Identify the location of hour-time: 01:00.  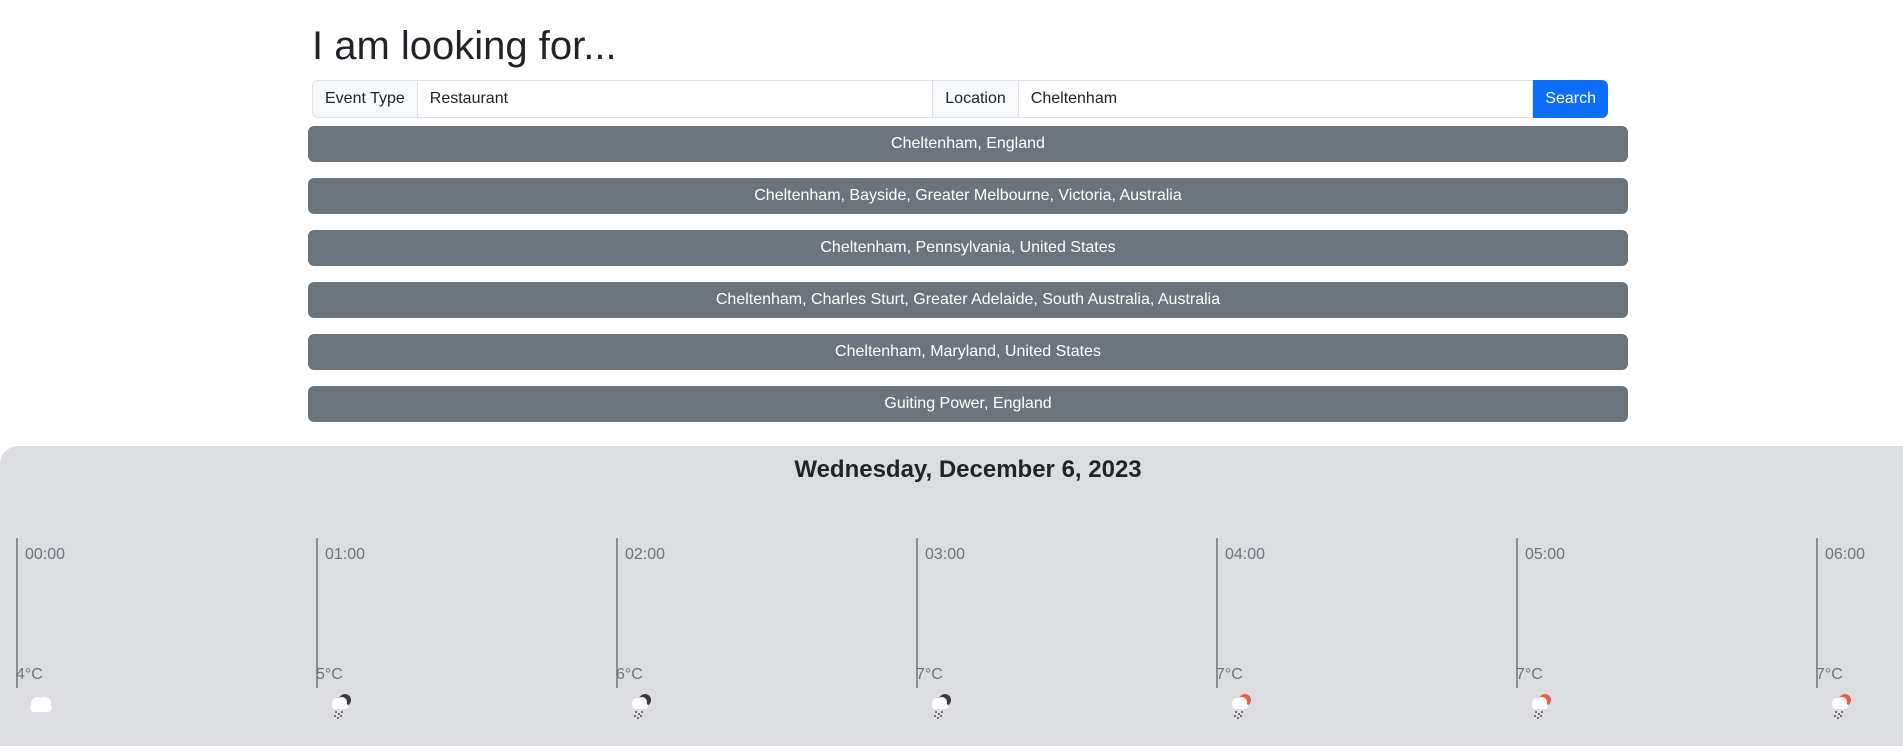
(345, 554).